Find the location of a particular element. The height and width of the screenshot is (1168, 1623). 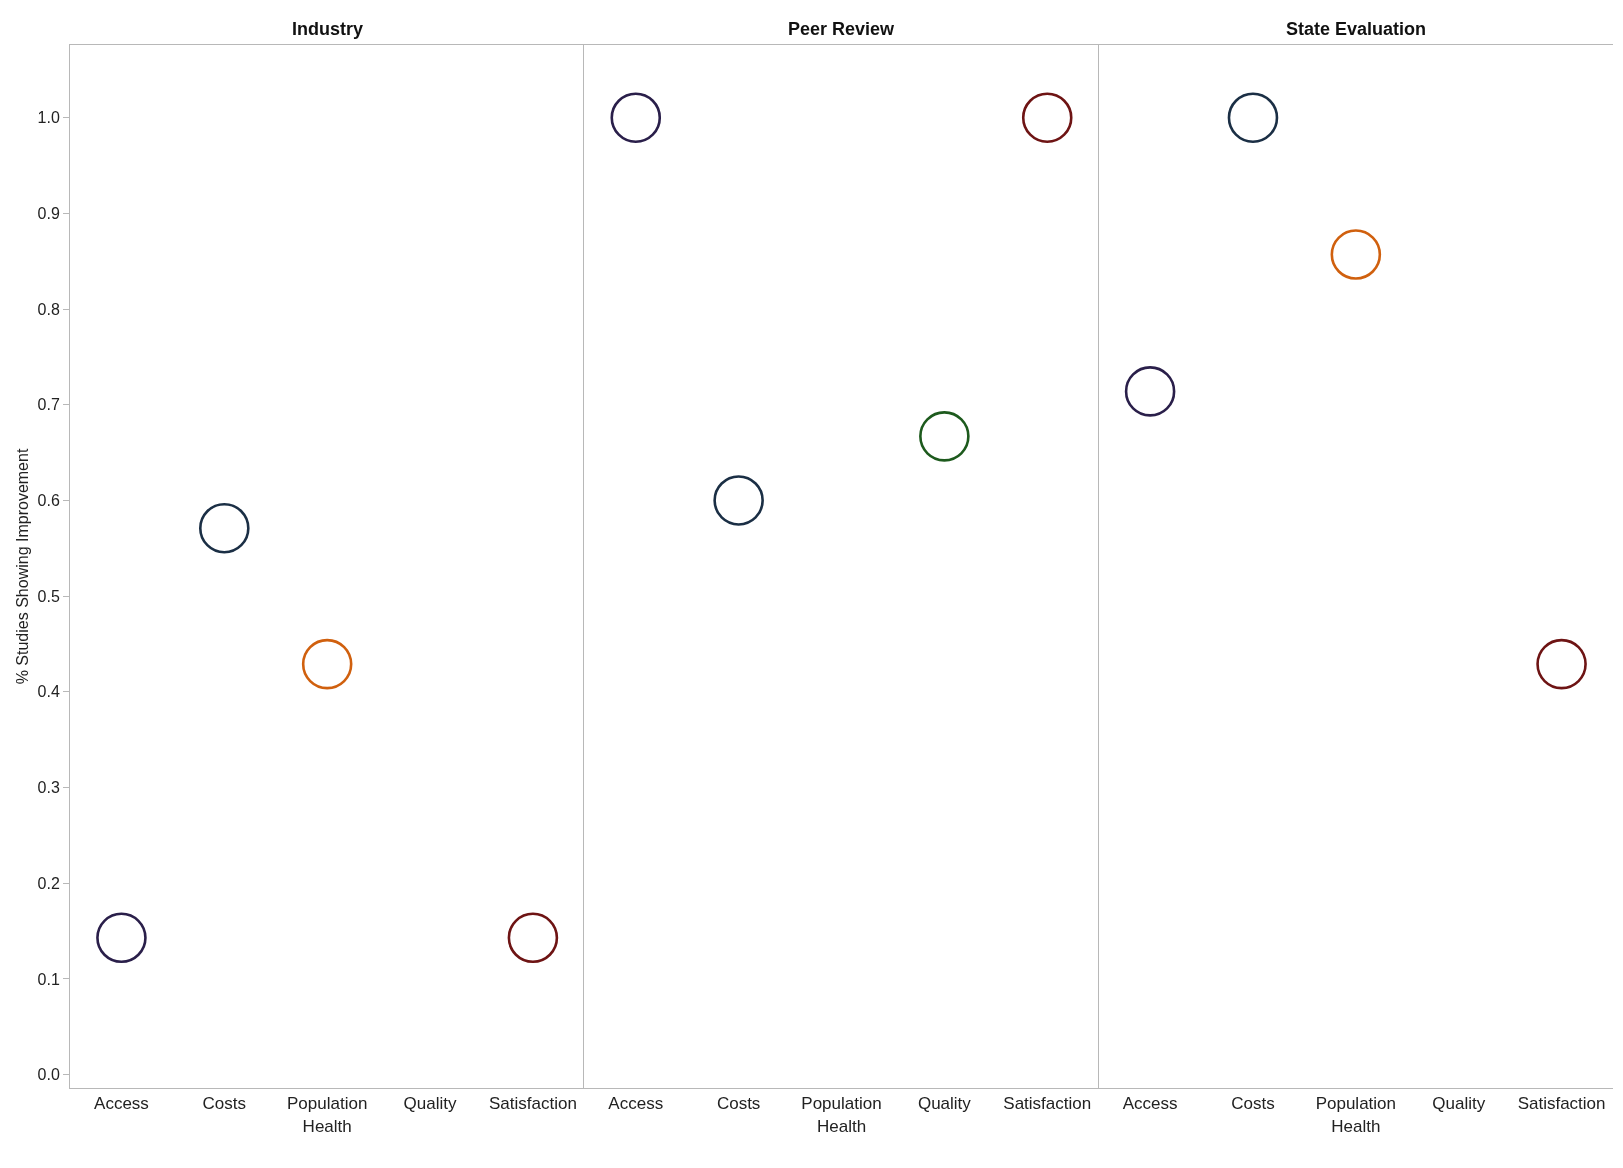

y-tick-label: 0.6 is located at coordinates (48, 501).